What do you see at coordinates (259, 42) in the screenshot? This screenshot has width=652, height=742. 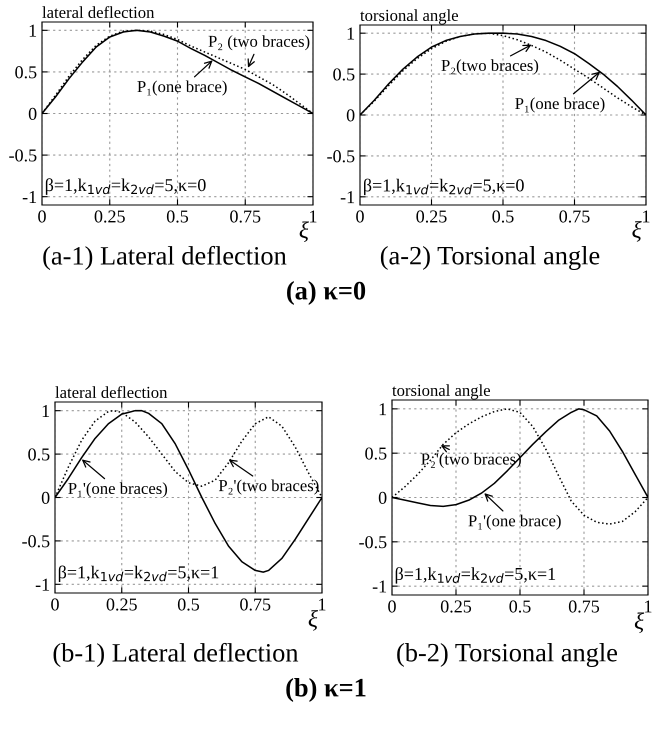 I see `annotation: P₂ (two braces)` at bounding box center [259, 42].